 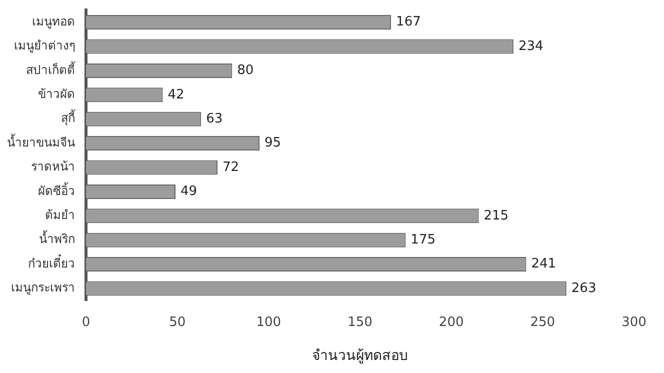 What do you see at coordinates (543, 322) in the screenshot?
I see `x-tick-label: 250` at bounding box center [543, 322].